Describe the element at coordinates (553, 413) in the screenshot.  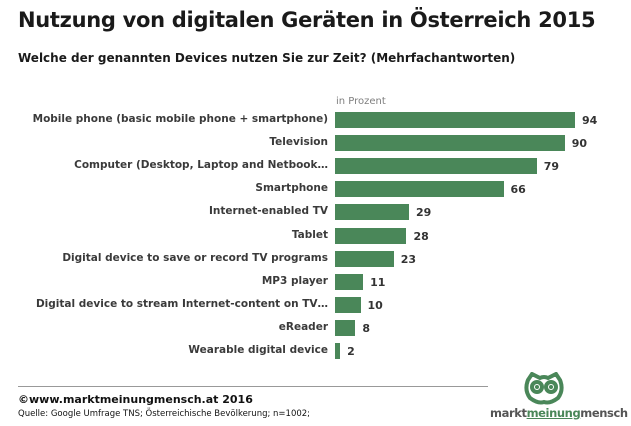
I see `logo-text-meinung: meinung` at that location.